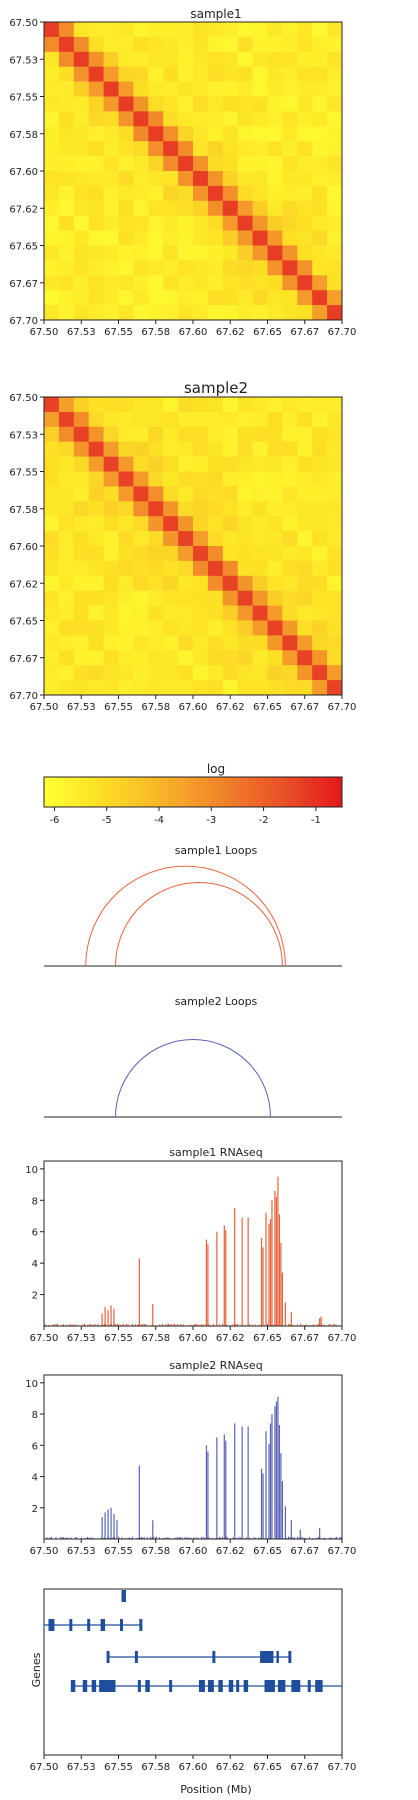  Describe the element at coordinates (264, 820) in the screenshot. I see `colorbar-tick-label: -2` at that location.